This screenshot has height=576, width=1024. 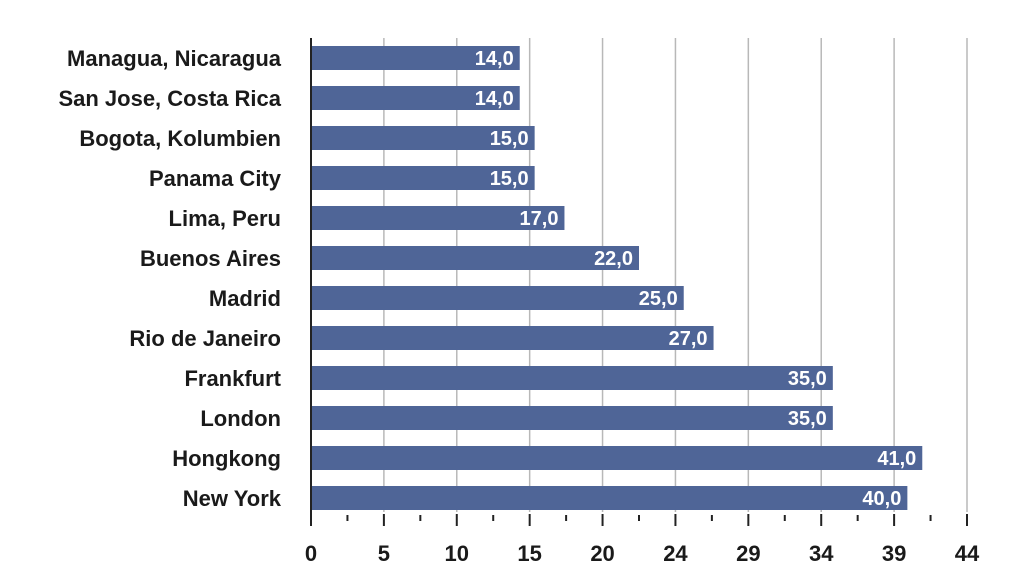 I want to click on category-label: Madrid, so click(x=245, y=298).